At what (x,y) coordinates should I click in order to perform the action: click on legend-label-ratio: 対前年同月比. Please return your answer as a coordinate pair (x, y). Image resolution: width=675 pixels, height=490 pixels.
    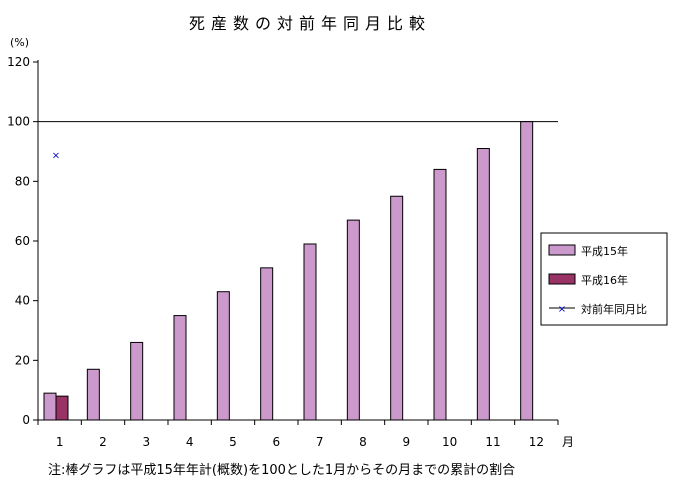
    Looking at the image, I should click on (614, 309).